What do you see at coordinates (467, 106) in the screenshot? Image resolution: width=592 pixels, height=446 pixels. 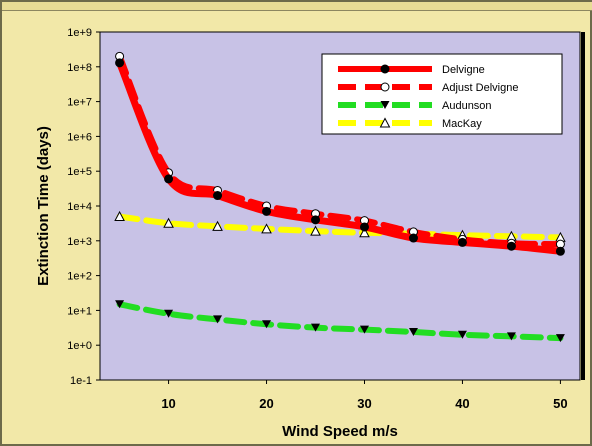 I see `legend-label: Audunson` at bounding box center [467, 106].